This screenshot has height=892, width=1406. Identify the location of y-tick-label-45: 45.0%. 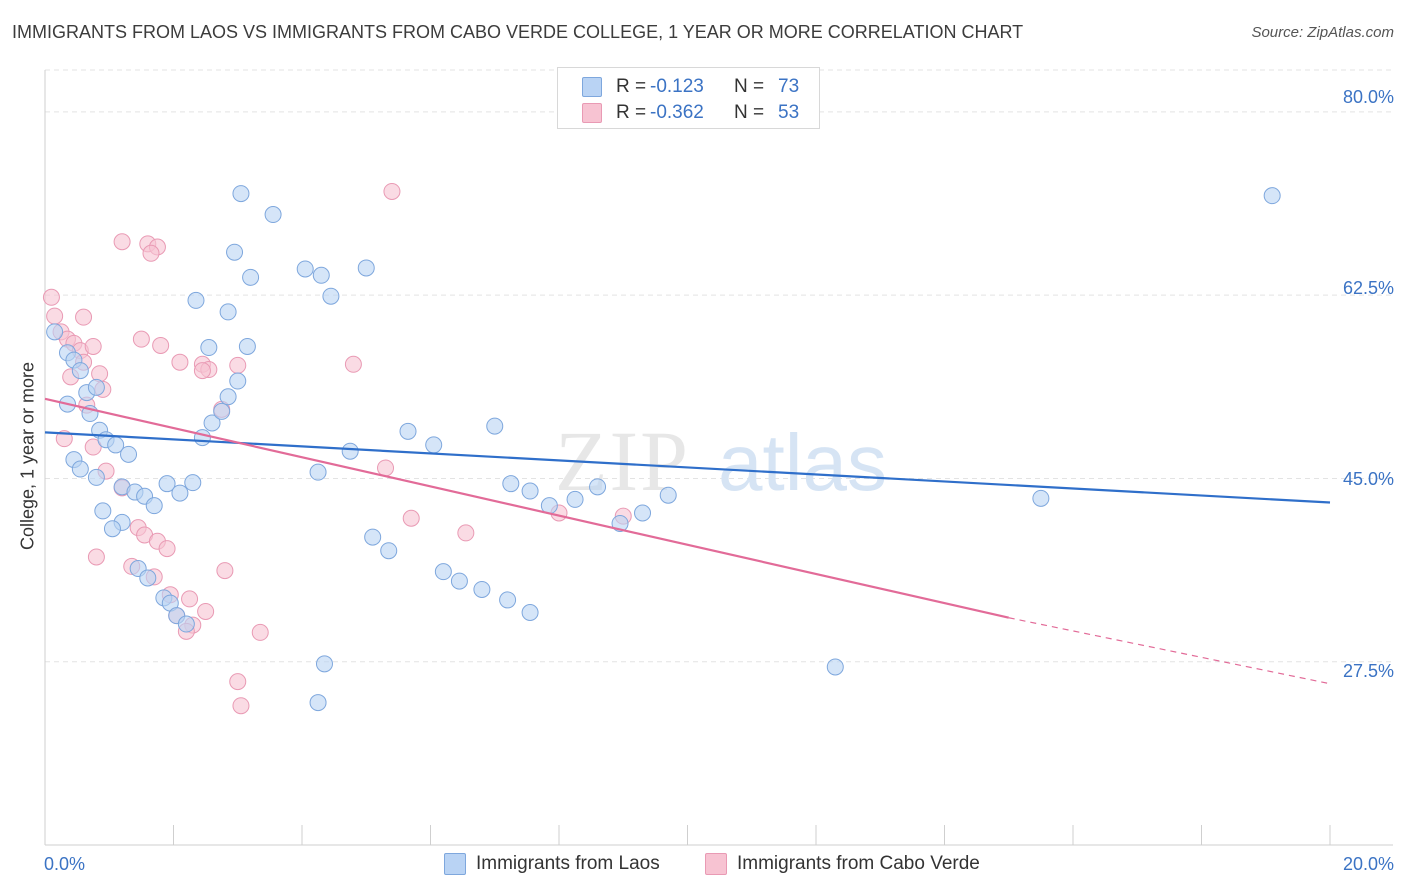
(1368, 479).